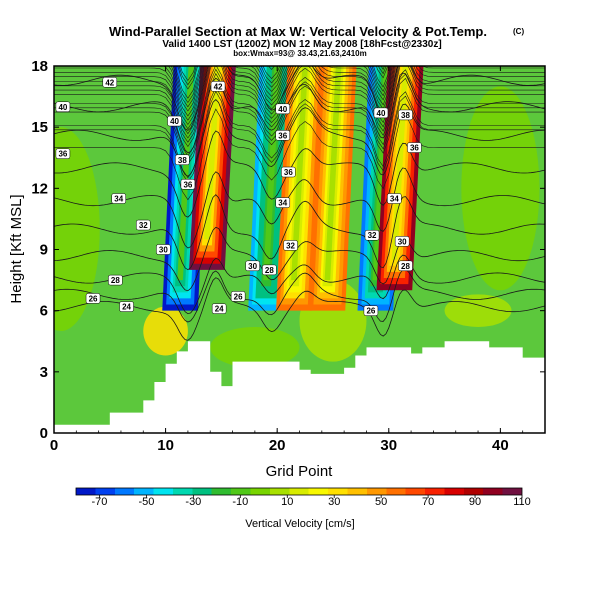 This screenshot has height=600, width=600. I want to click on y-axis-title: Height [Kft MSL], so click(16, 248).